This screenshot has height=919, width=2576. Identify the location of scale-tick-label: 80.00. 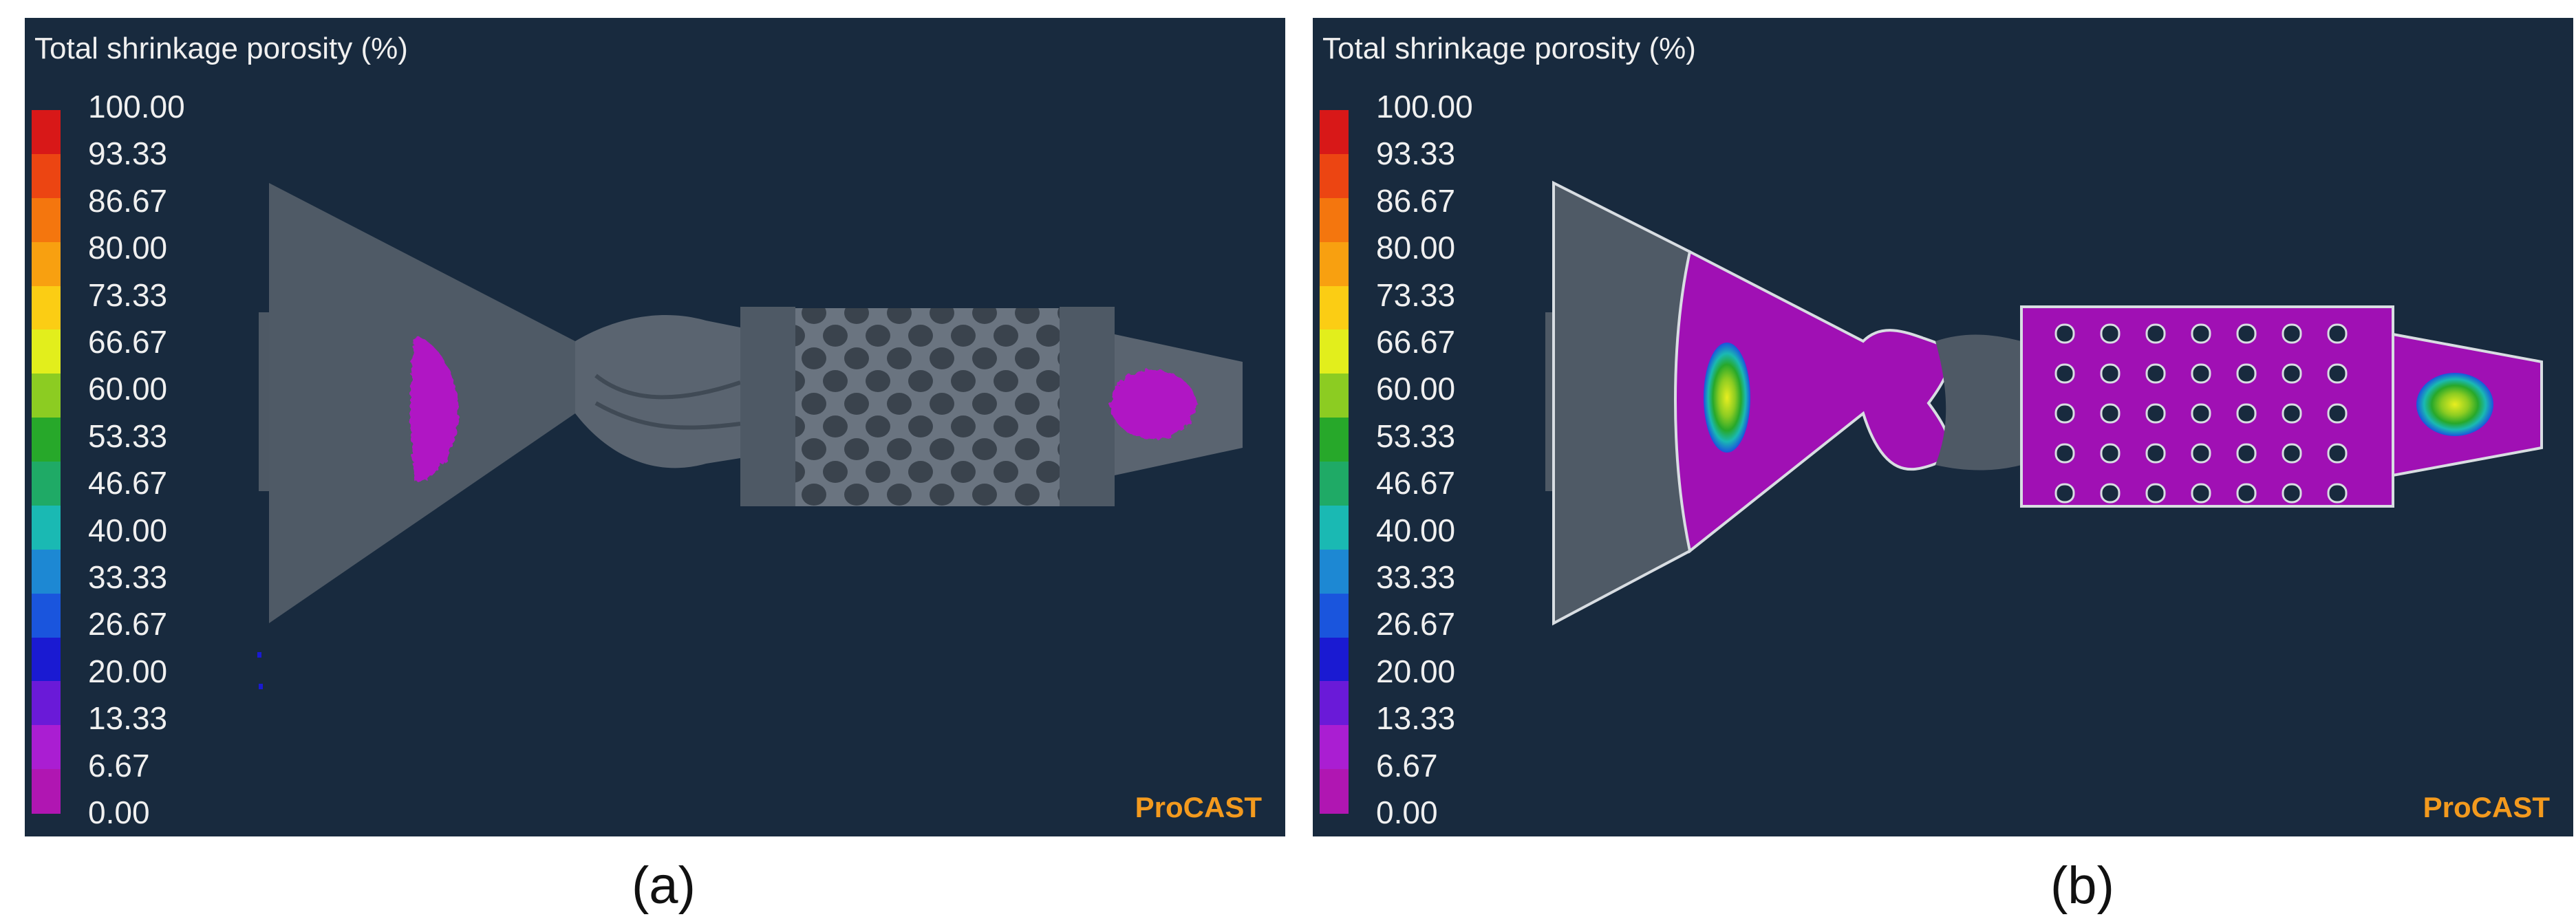
(128, 248).